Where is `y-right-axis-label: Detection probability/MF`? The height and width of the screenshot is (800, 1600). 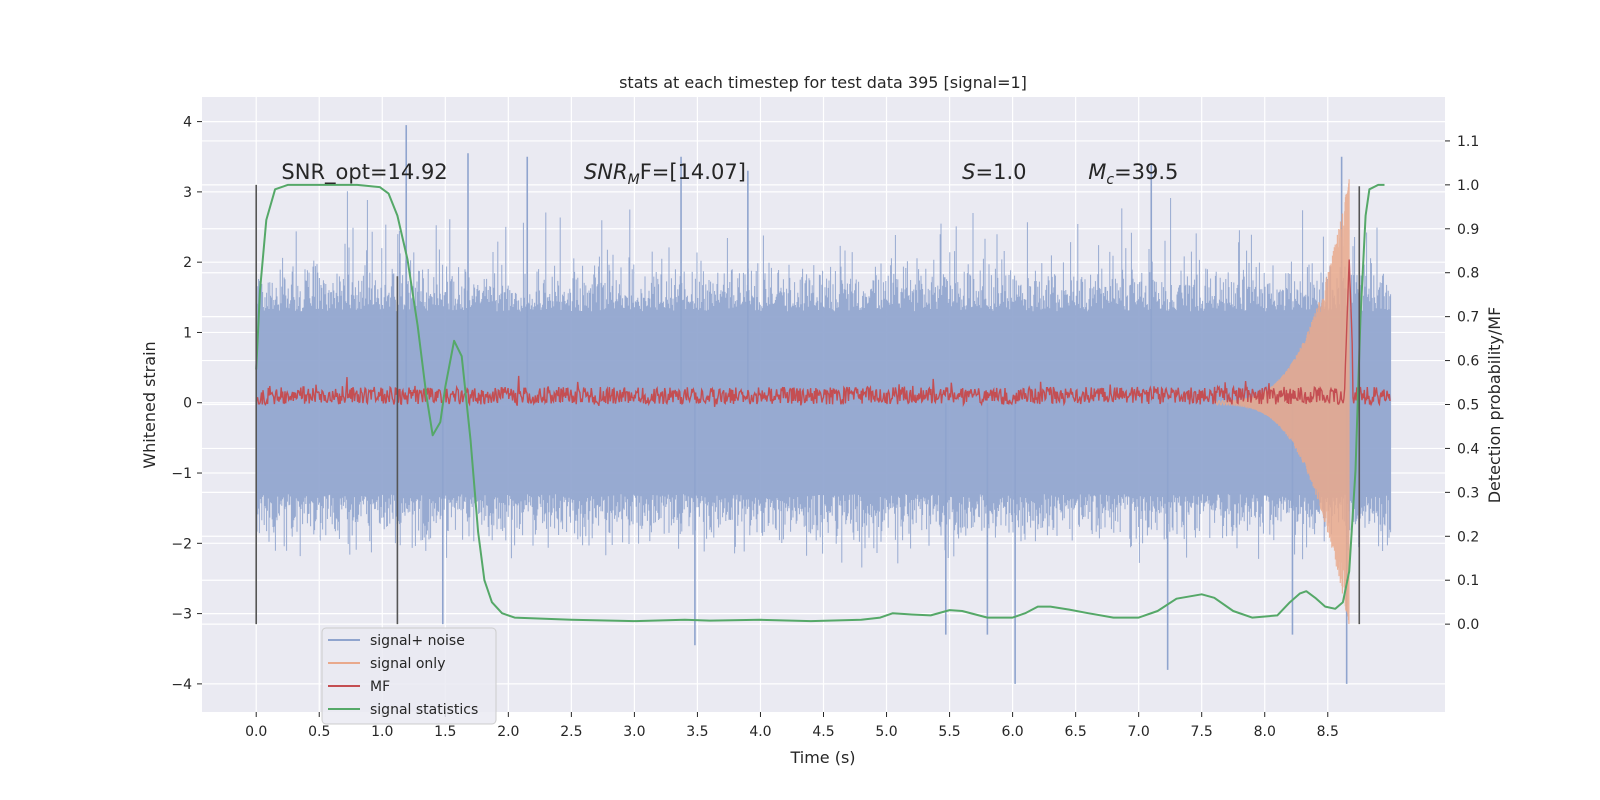 y-right-axis-label: Detection probability/MF is located at coordinates (1494, 405).